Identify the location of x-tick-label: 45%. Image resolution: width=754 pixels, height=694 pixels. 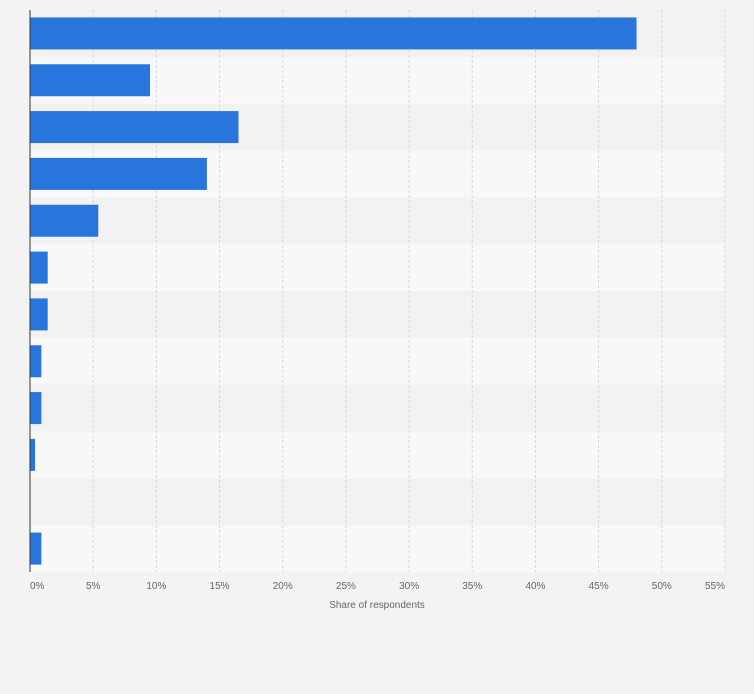
(599, 586).